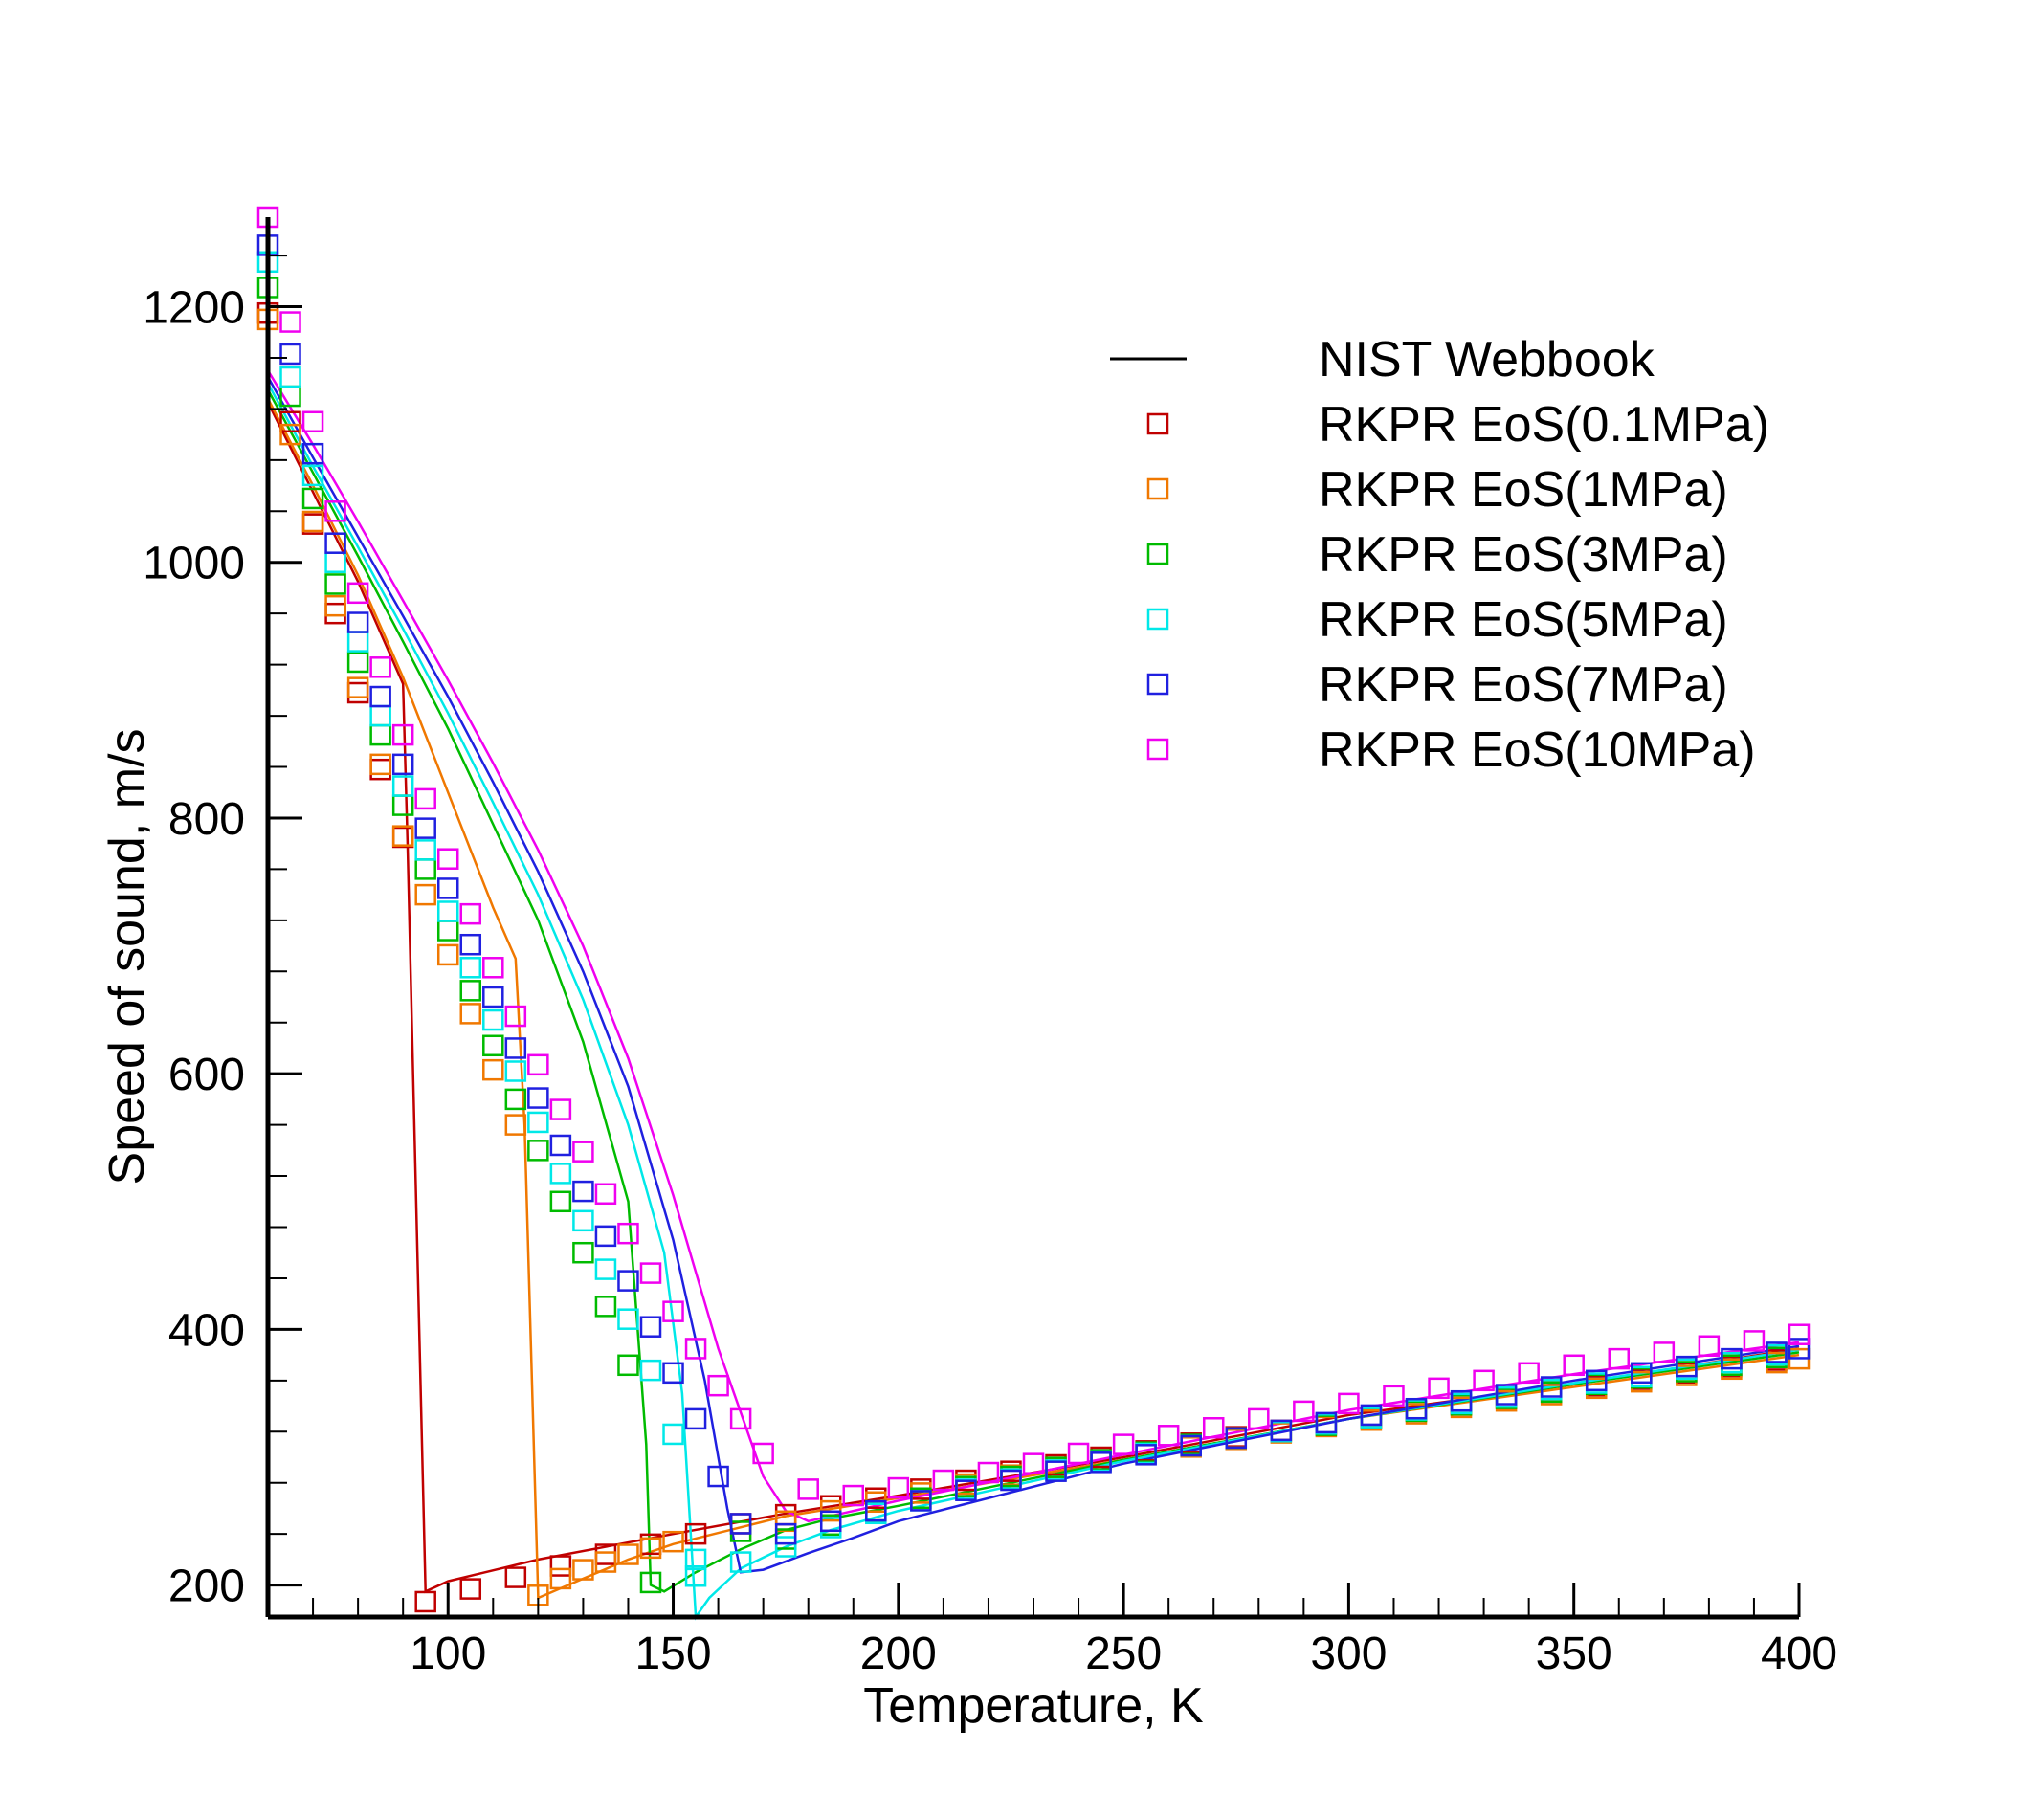 Image resolution: width=2044 pixels, height=1817 pixels. What do you see at coordinates (1487, 360) in the screenshot?
I see `legend-label: NIST Webbook` at bounding box center [1487, 360].